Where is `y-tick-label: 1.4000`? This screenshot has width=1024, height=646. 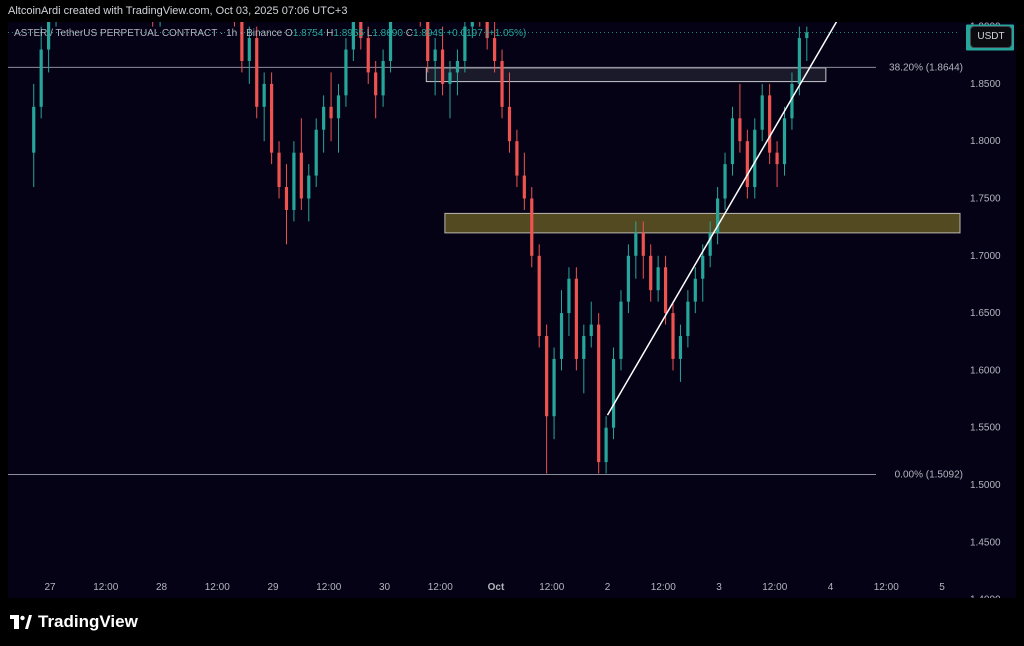 y-tick-label: 1.4000 is located at coordinates (985, 596).